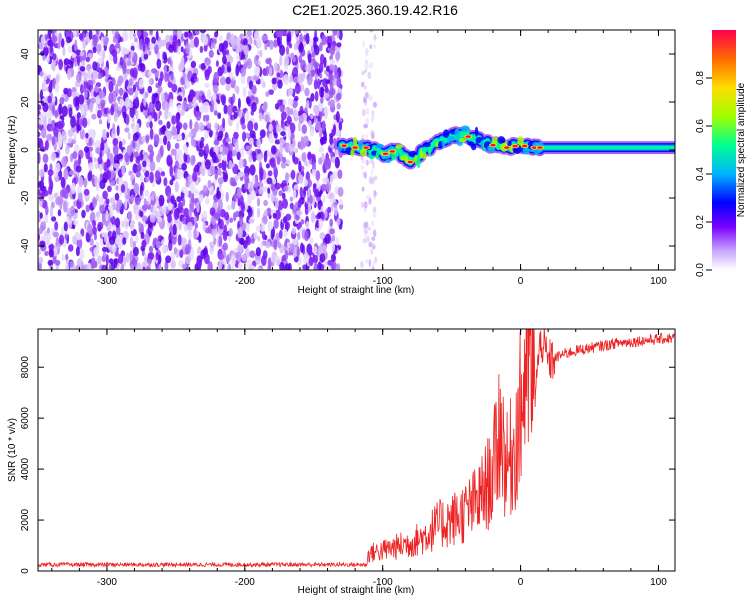  What do you see at coordinates (356, 290) in the screenshot?
I see `spectrogram-xlabel: Height of straight line (km)` at bounding box center [356, 290].